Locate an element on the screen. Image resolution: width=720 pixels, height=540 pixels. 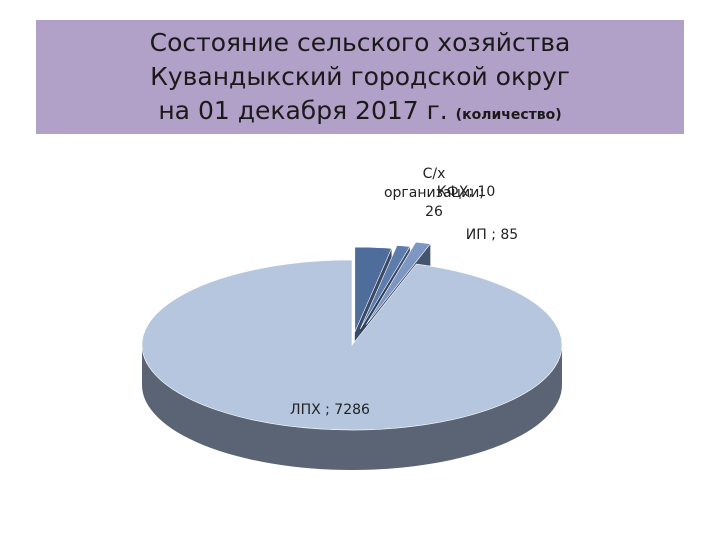
pie-slice-side is located at coordinates (352, 407).